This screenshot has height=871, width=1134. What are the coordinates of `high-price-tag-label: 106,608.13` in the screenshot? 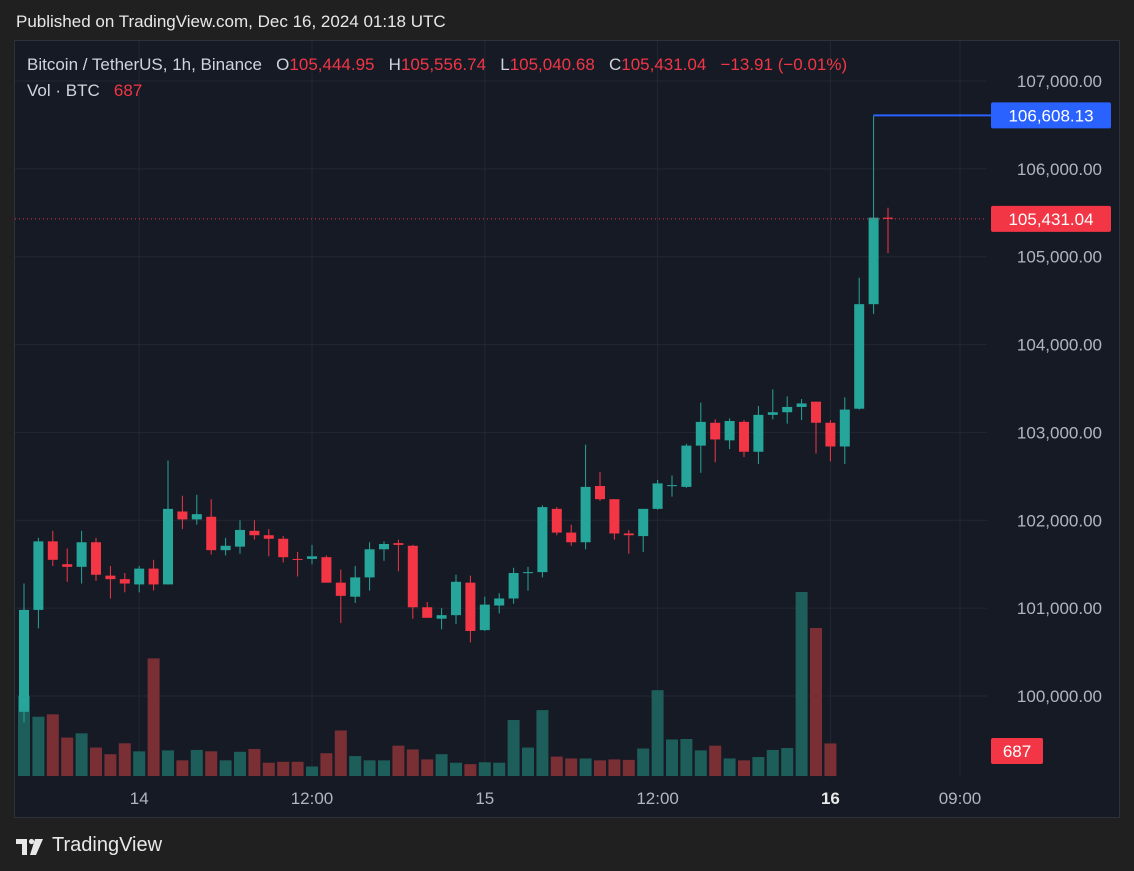 It's located at (1050, 115).